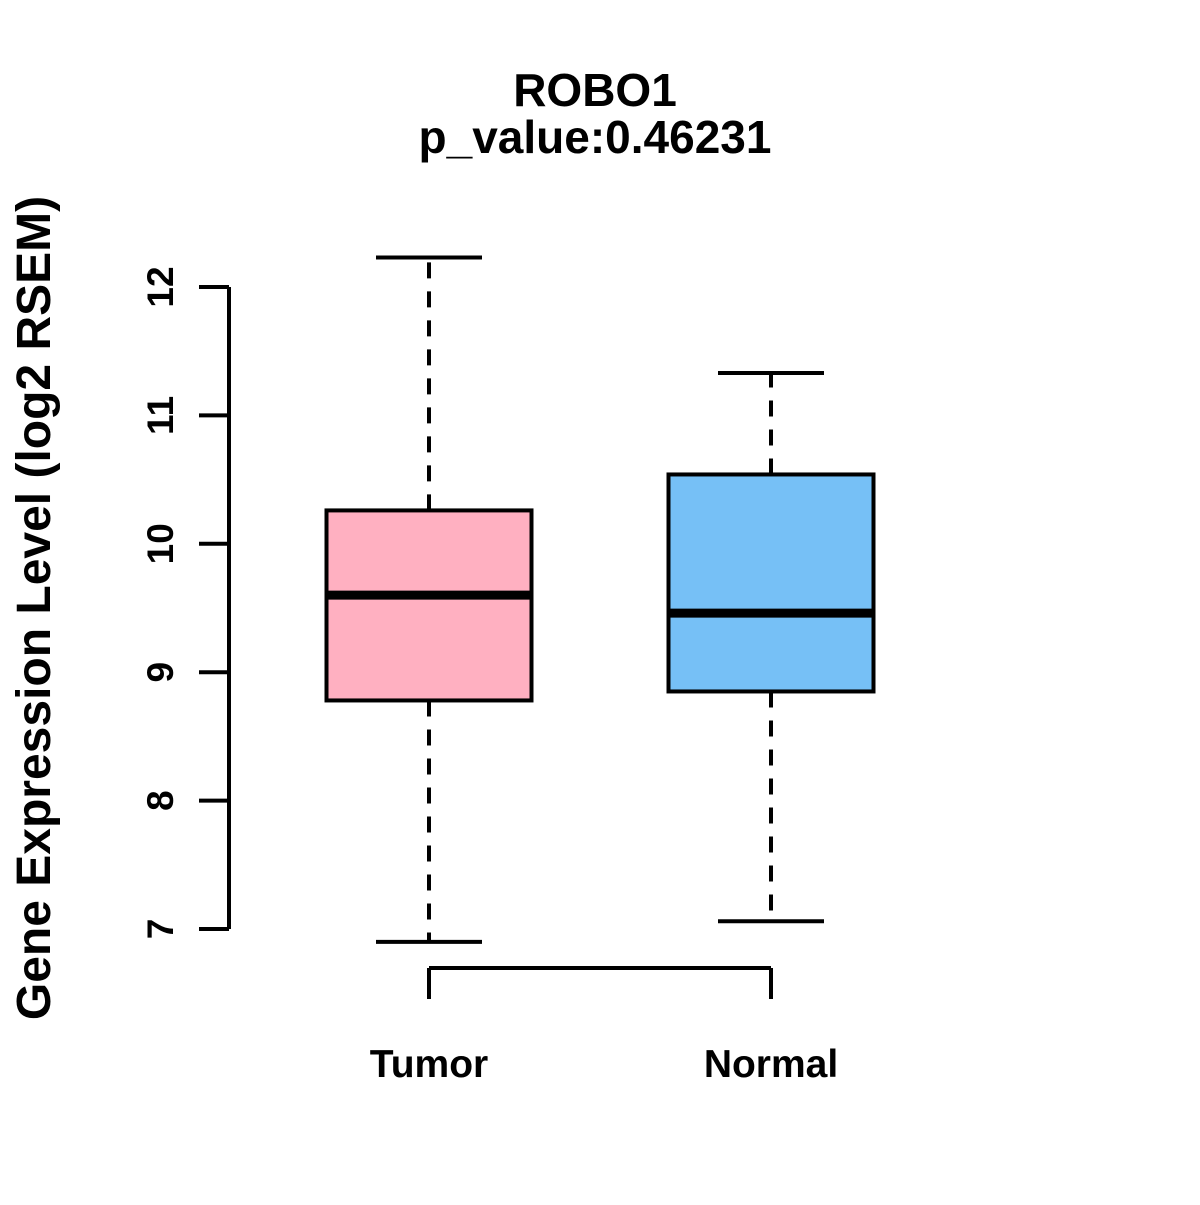 The height and width of the screenshot is (1205, 1200). What do you see at coordinates (160, 543) in the screenshot?
I see `y-tick-label: 10` at bounding box center [160, 543].